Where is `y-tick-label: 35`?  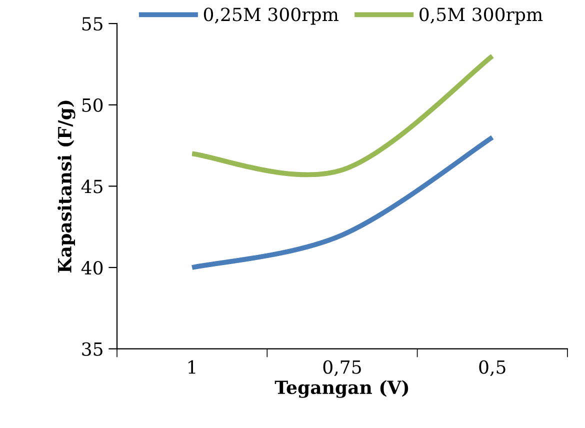
y-tick-label: 35 is located at coordinates (92, 349).